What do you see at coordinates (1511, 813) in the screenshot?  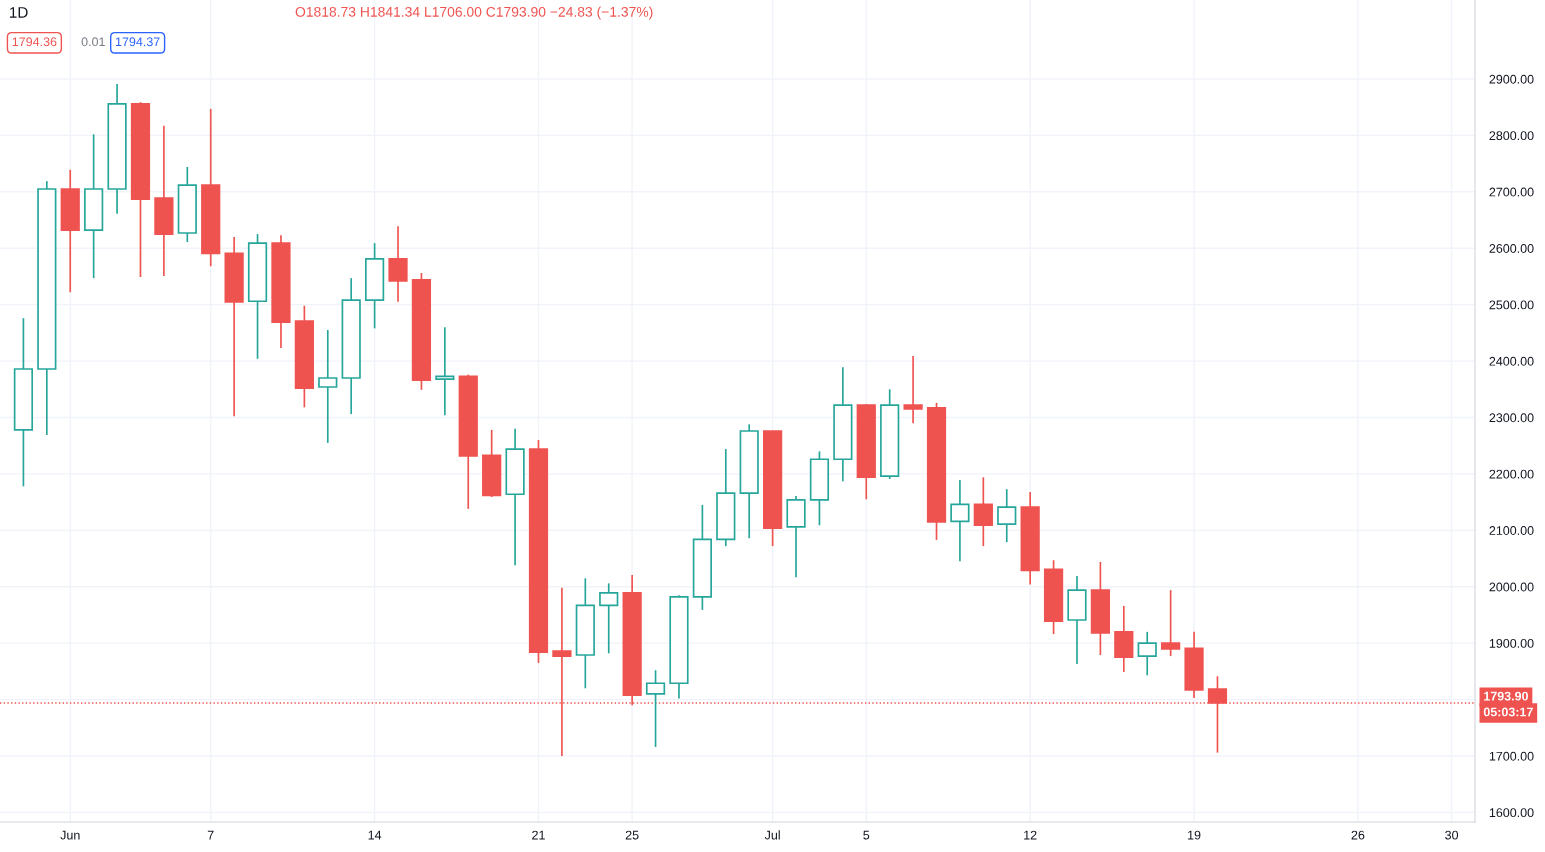 I see `y-tick-label: 1600.00` at bounding box center [1511, 813].